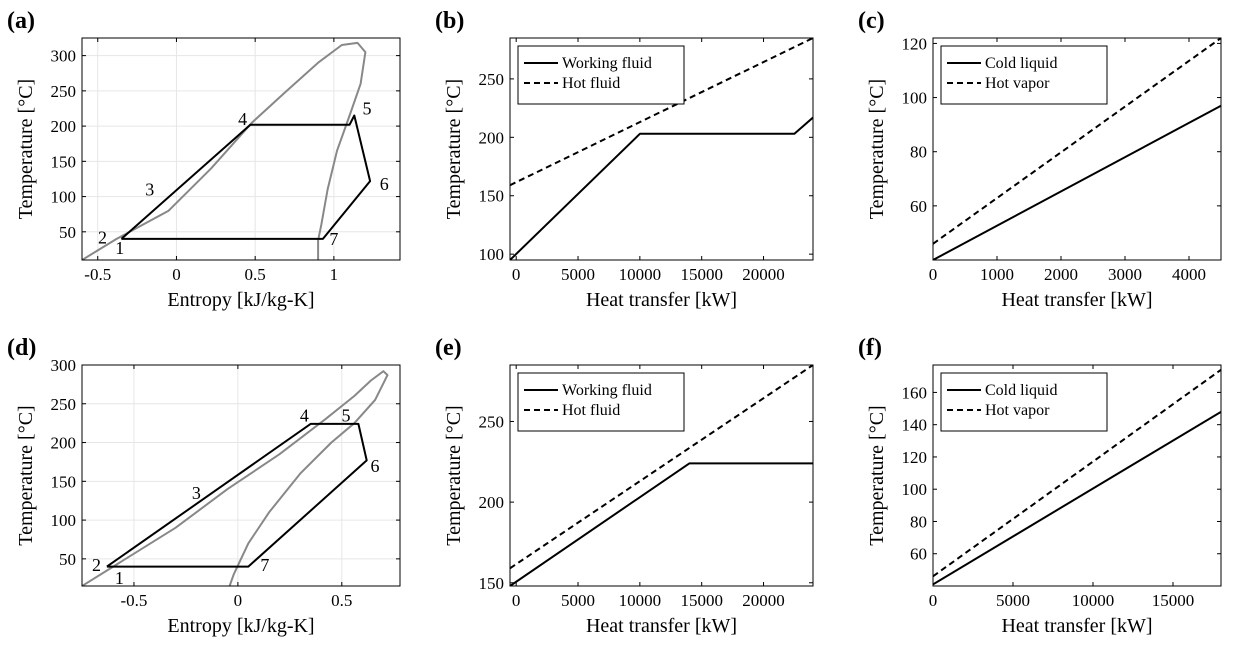 The image size is (1234, 649). What do you see at coordinates (67, 559) in the screenshot?
I see `panel-d-ytick-label: 50` at bounding box center [67, 559].